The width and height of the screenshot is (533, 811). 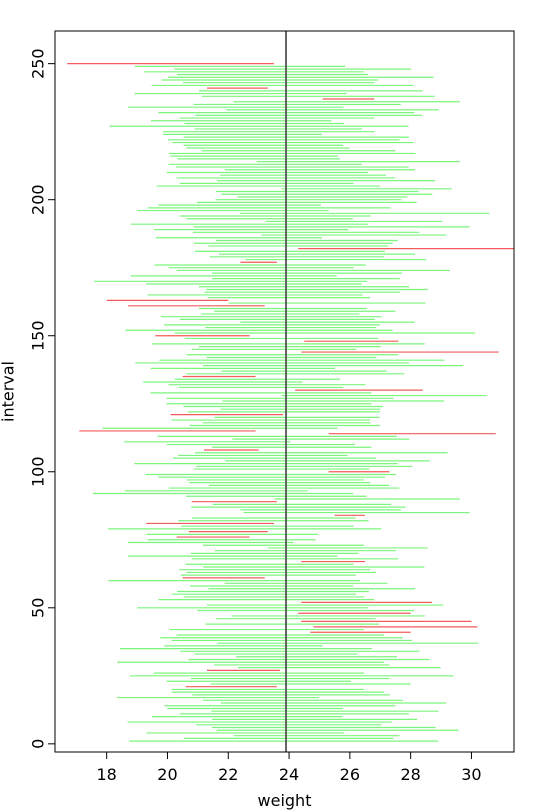 What do you see at coordinates (228, 774) in the screenshot?
I see `x-tick-label: 22` at bounding box center [228, 774].